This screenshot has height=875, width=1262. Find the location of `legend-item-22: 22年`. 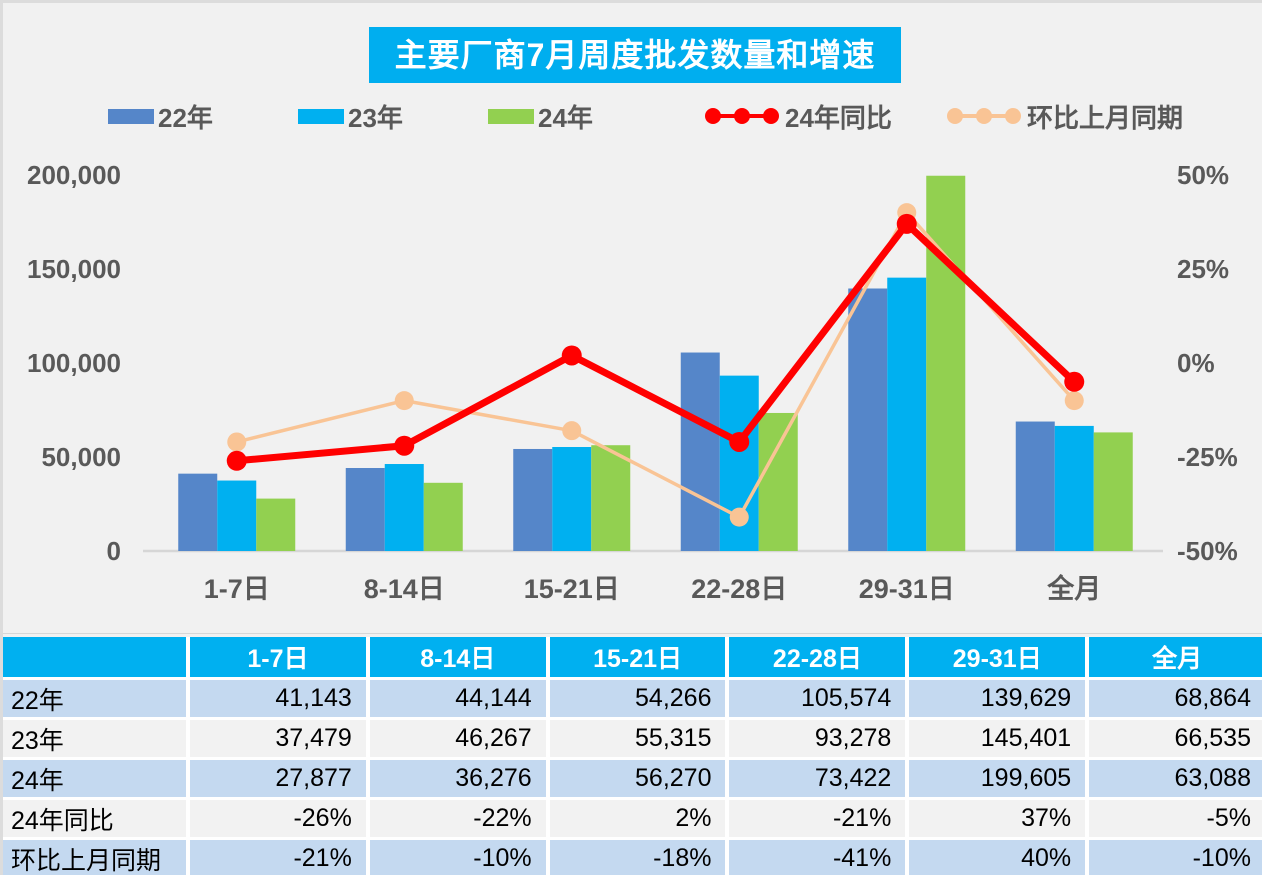

legend-item-22: 22年 is located at coordinates (160, 117).